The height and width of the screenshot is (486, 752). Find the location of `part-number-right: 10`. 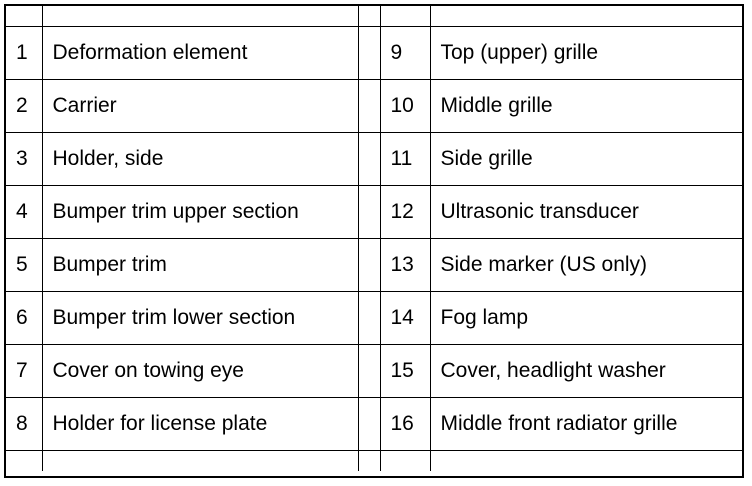

part-number-right: 10 is located at coordinates (405, 106).